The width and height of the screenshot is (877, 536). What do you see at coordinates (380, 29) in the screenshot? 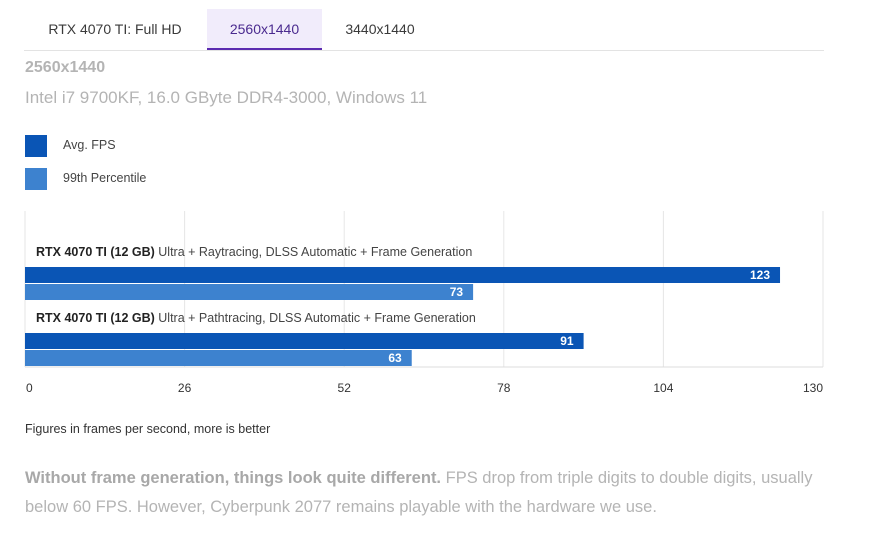
I see `tab-3440x1440: 3440x1440` at bounding box center [380, 29].